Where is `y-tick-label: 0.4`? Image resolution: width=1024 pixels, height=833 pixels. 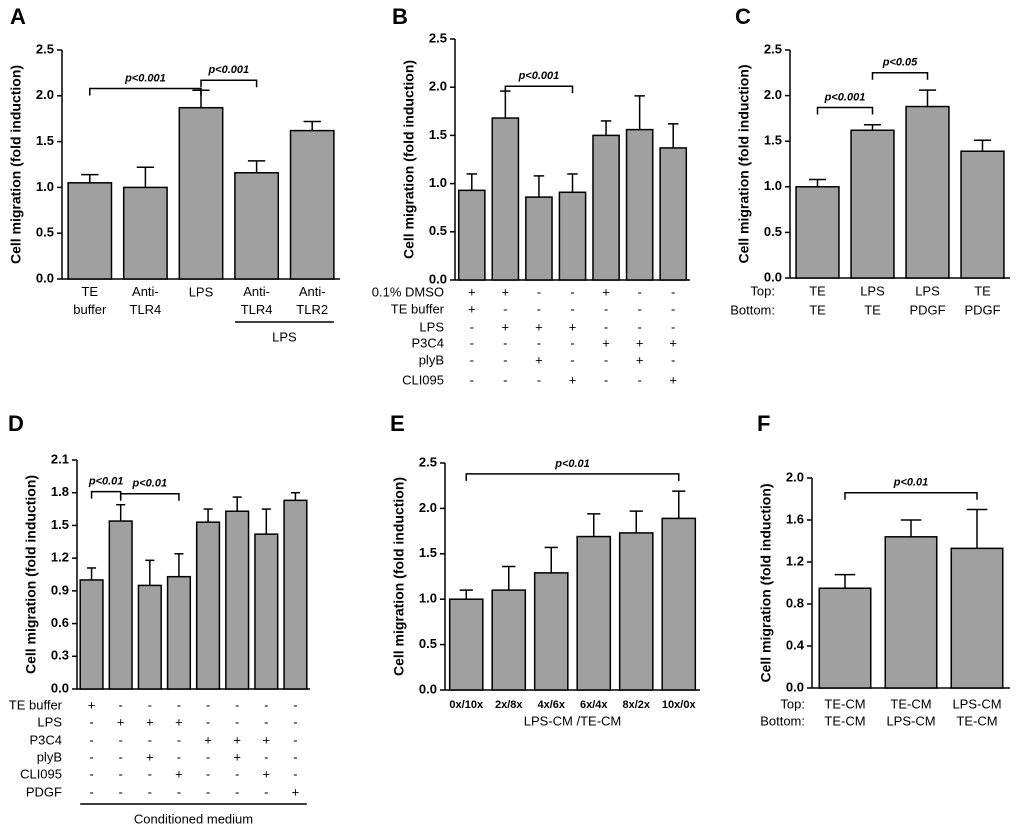
y-tick-label: 0.4 is located at coordinates (795, 644).